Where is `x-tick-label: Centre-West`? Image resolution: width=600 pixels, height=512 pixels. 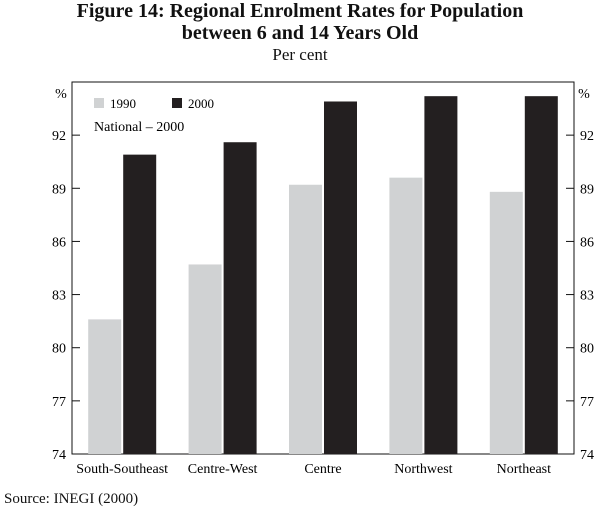 x-tick-label: Centre-West is located at coordinates (223, 469).